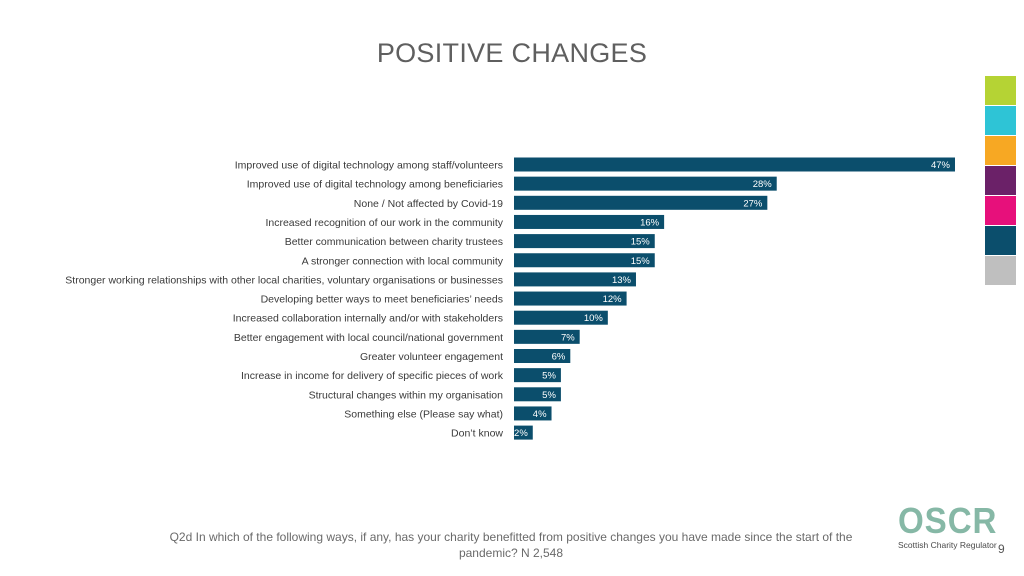  I want to click on data-label: 27%, so click(753, 203).